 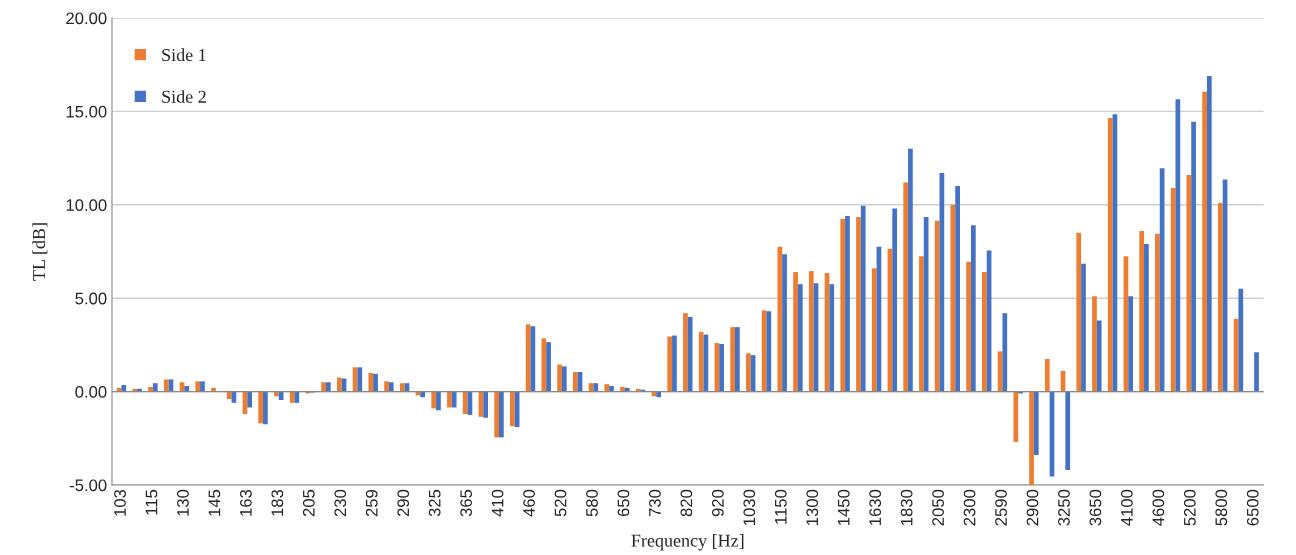 What do you see at coordinates (245, 502) in the screenshot?
I see `x-tick-label: 163` at bounding box center [245, 502].